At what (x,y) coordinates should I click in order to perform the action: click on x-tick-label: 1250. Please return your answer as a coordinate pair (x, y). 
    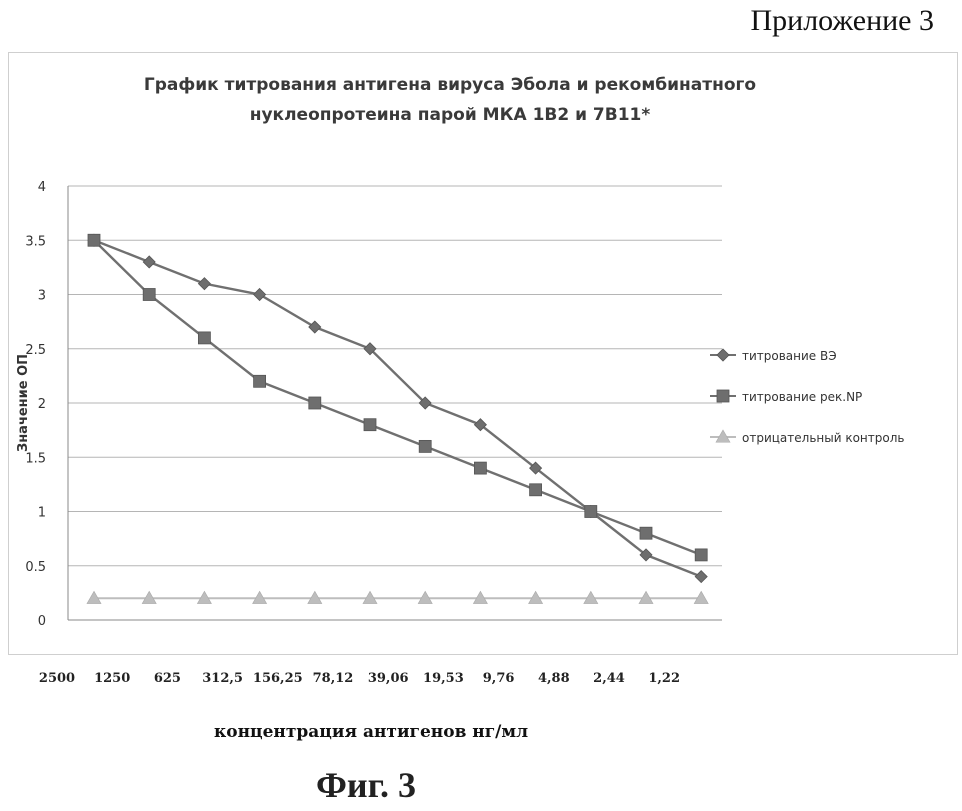
    Looking at the image, I should click on (112, 678).